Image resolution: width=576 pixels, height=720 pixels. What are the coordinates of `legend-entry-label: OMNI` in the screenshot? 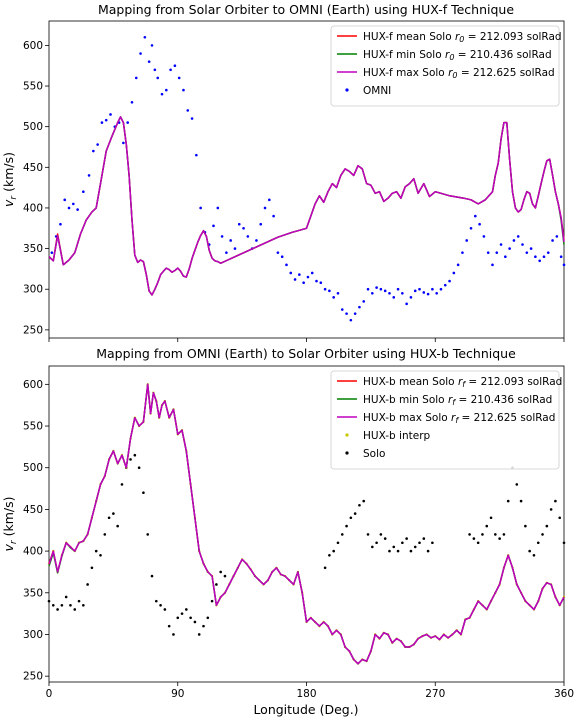 It's located at (377, 91).